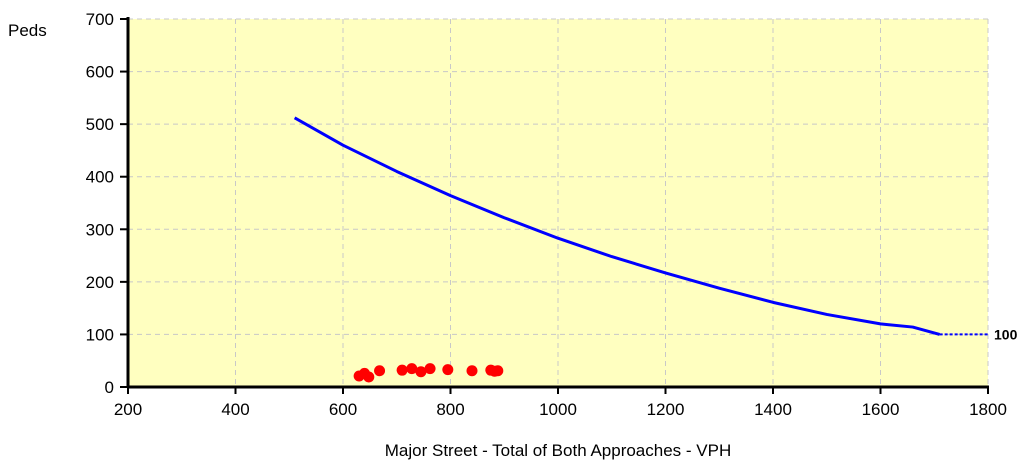 Image resolution: width=1026 pixels, height=464 pixels. Describe the element at coordinates (100, 19) in the screenshot. I see `y-tick-label: 700` at that location.